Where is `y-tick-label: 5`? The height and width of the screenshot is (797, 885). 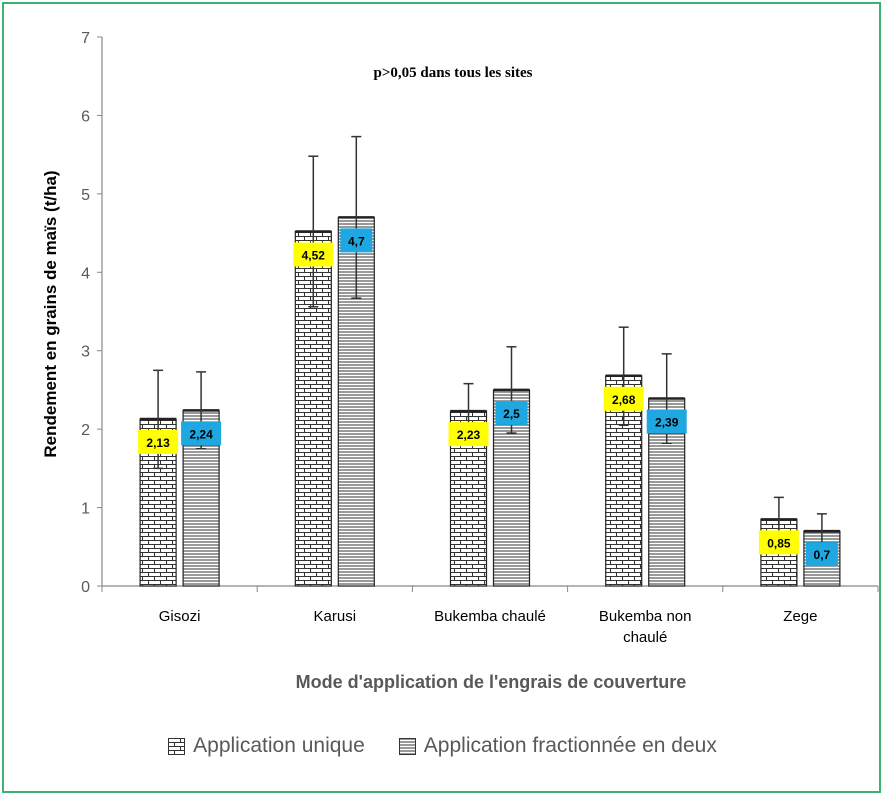
y-tick-label: 5 is located at coordinates (85, 195).